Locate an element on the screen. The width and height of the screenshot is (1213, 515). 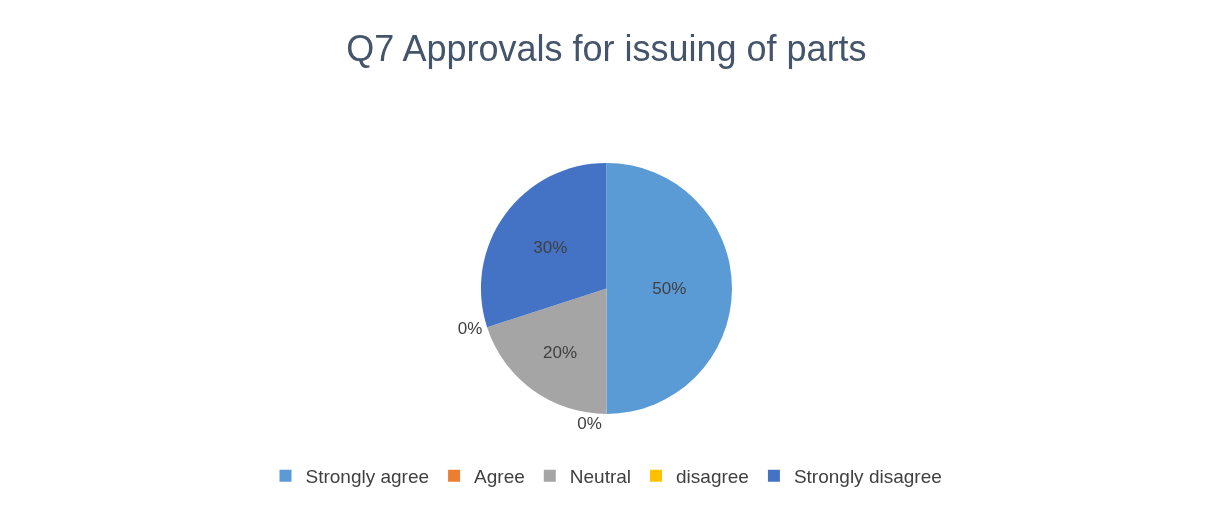
legend-label: disagree is located at coordinates (712, 477).